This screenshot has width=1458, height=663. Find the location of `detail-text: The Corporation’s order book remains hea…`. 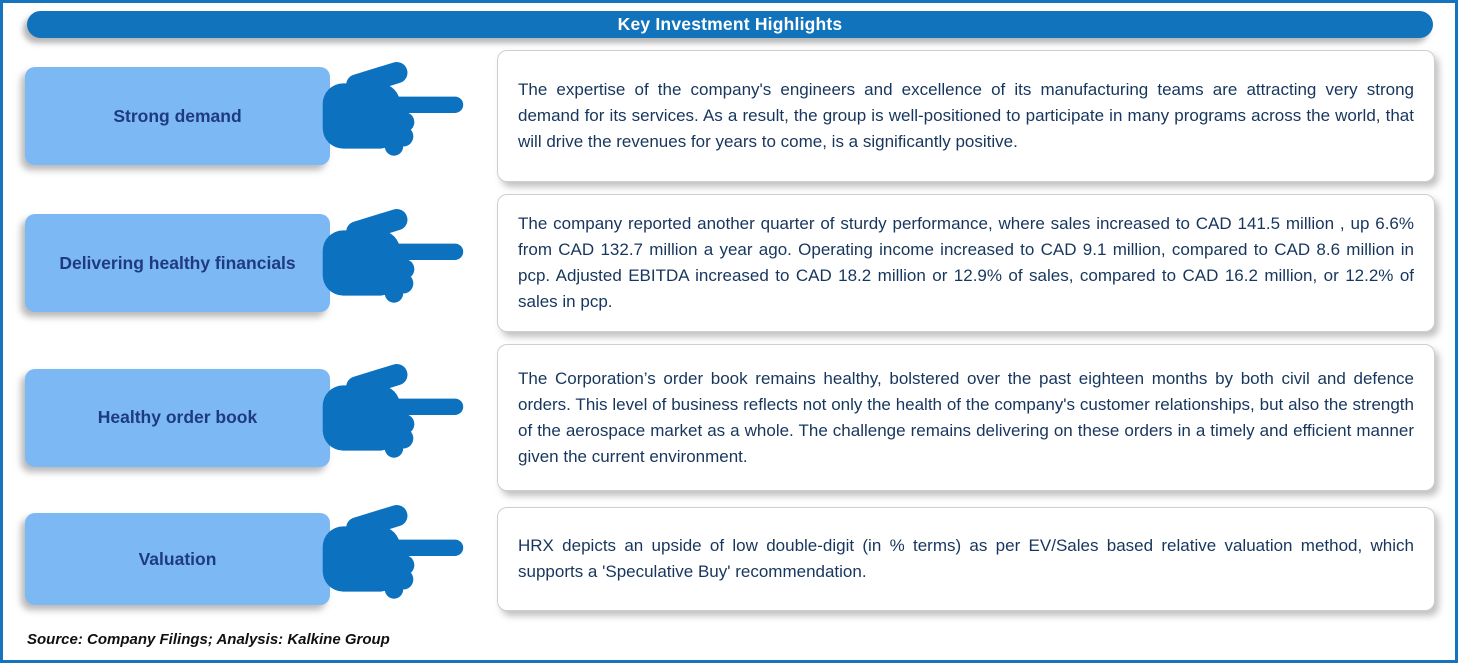

detail-text: The Corporation’s order book remains hea… is located at coordinates (966, 417).